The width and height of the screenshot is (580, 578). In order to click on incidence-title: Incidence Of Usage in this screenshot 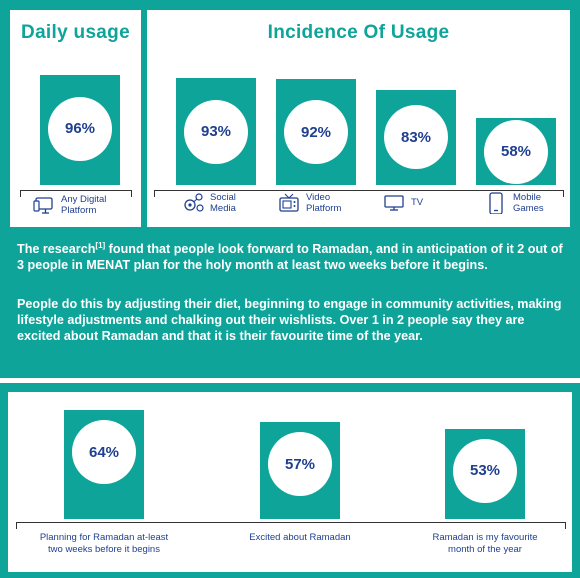, I will do `click(358, 32)`.